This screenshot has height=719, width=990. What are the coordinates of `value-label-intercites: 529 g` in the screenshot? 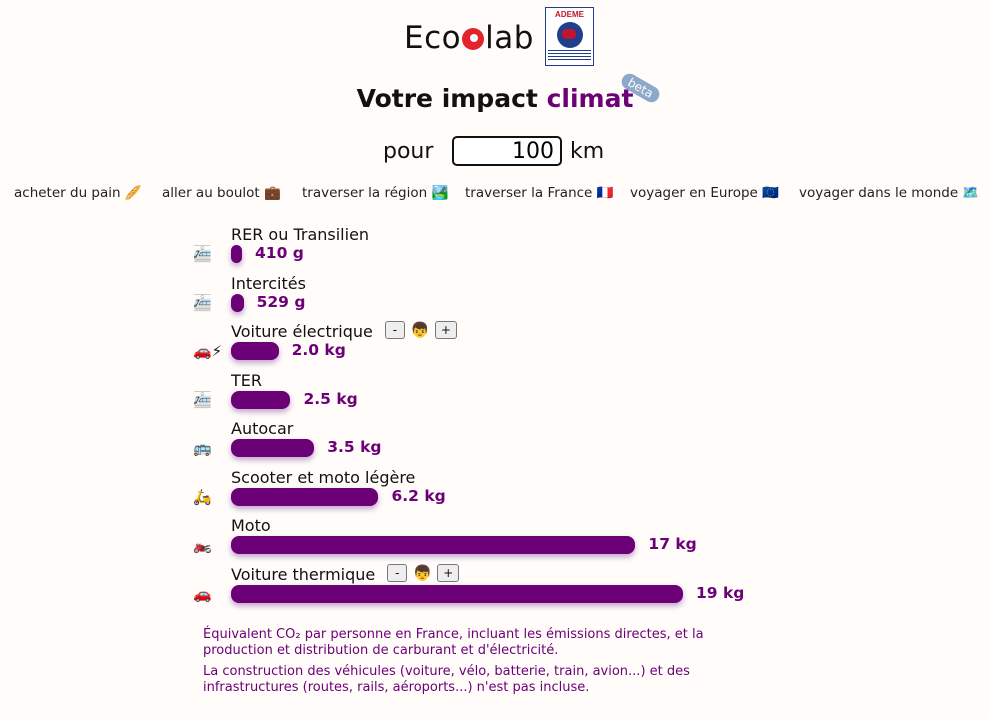 It's located at (281, 301).